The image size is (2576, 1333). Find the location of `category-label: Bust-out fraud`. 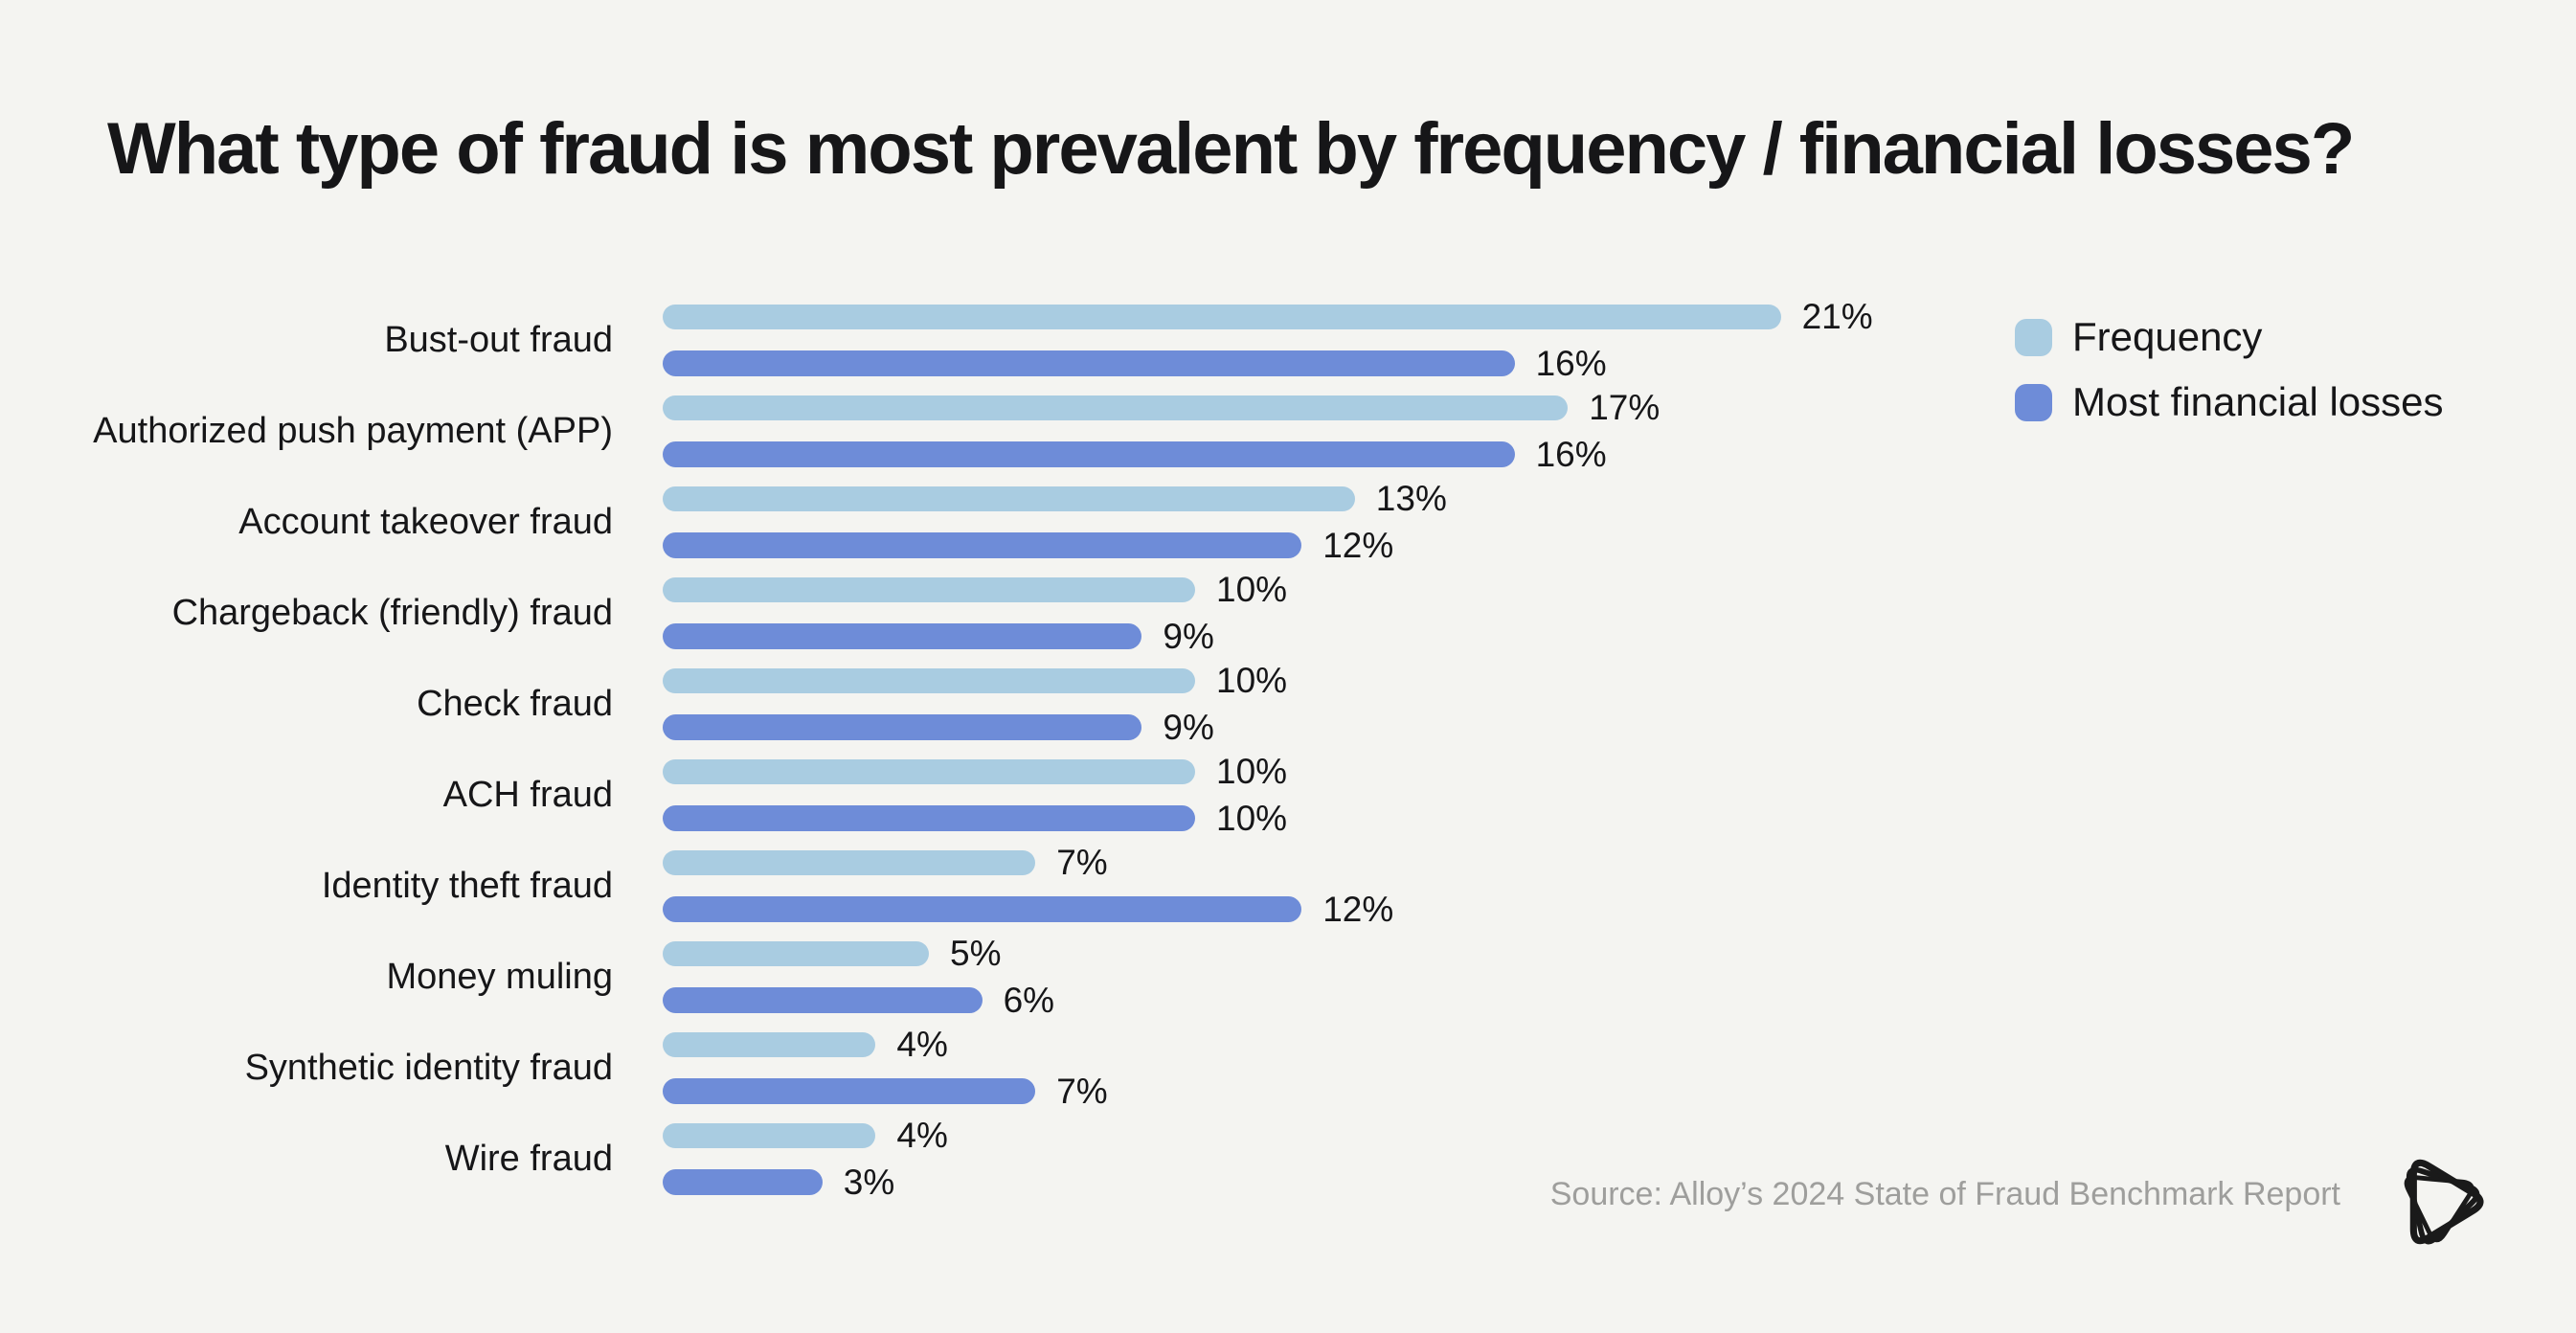

category-label: Bust-out fraud is located at coordinates (498, 339).